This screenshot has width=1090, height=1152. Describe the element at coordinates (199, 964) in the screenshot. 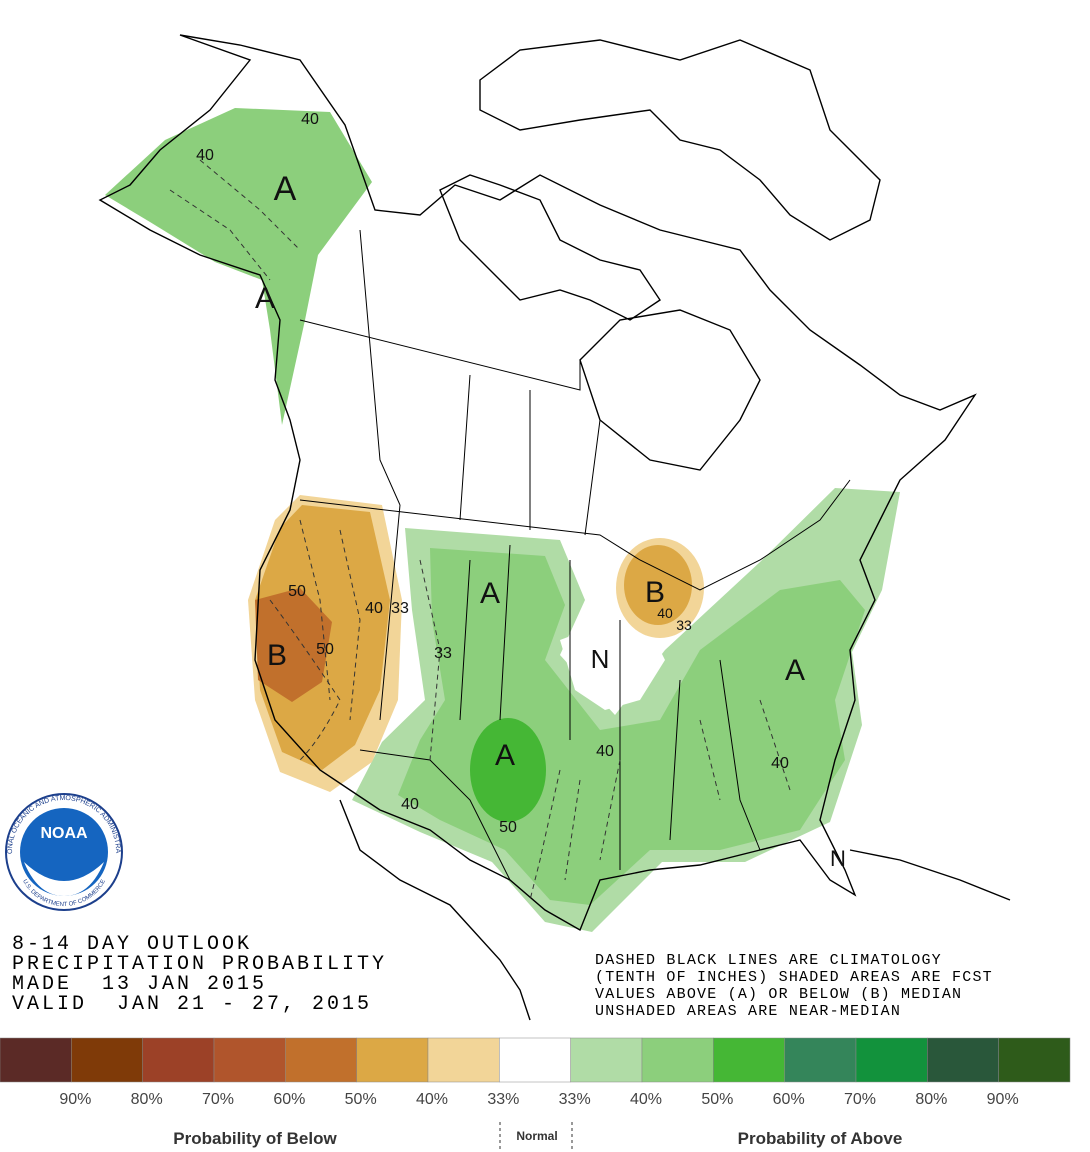

I see `outlook-line: PRECIPITATION PROBABILITY` at that location.